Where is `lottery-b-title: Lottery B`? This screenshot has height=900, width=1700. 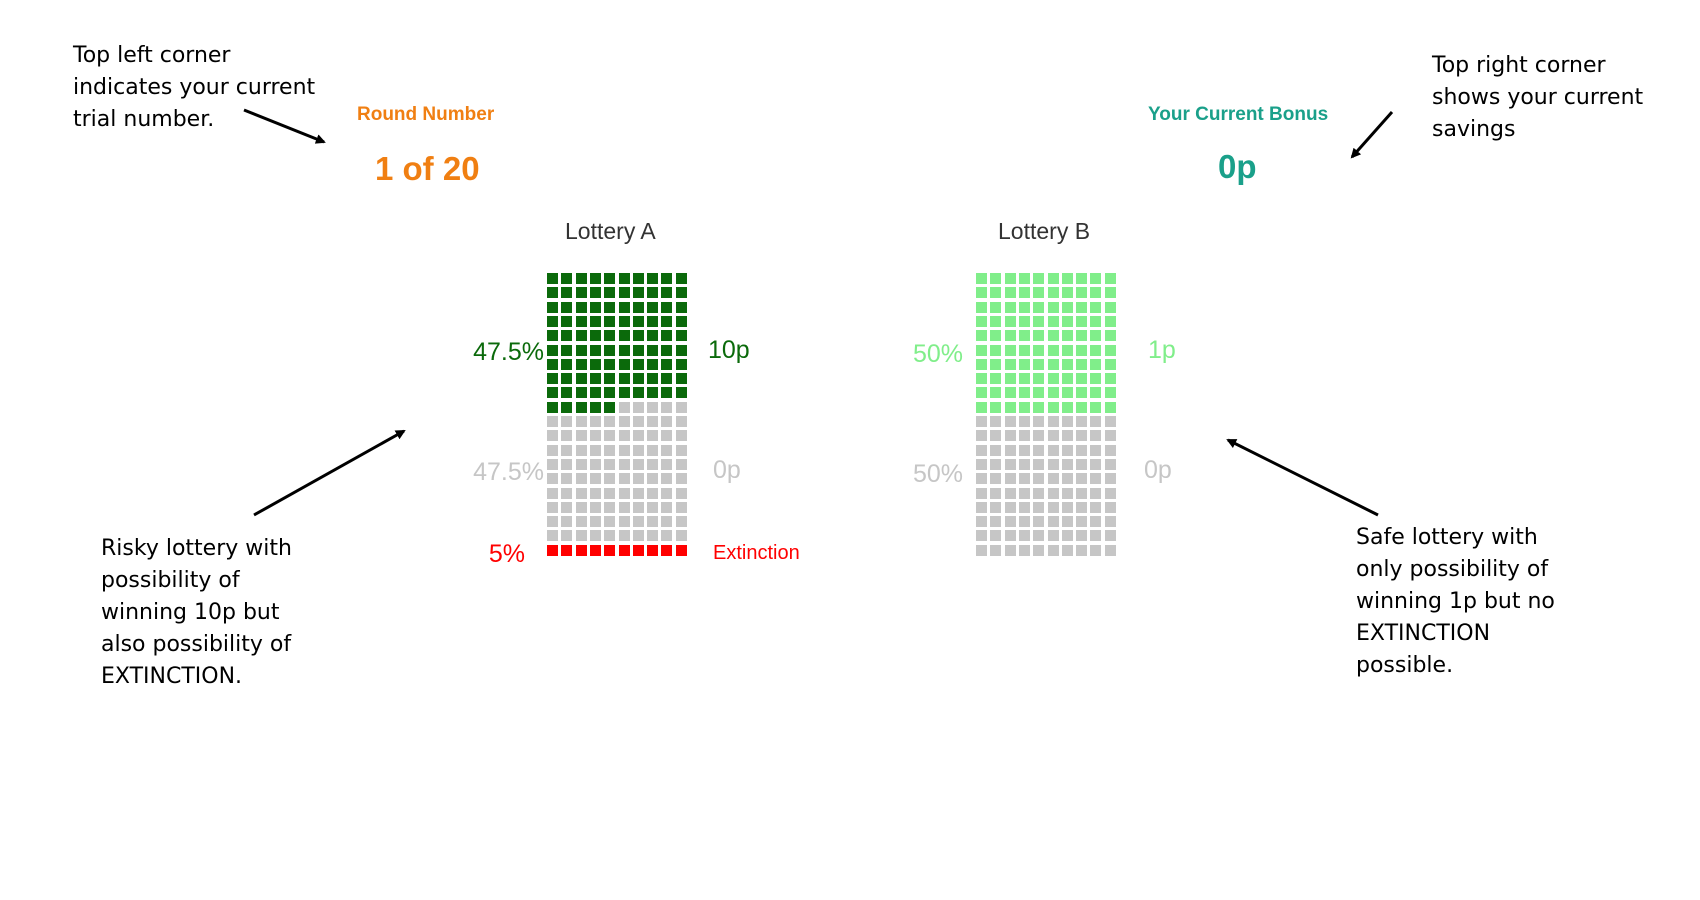 lottery-b-title: Lottery B is located at coordinates (1044, 231).